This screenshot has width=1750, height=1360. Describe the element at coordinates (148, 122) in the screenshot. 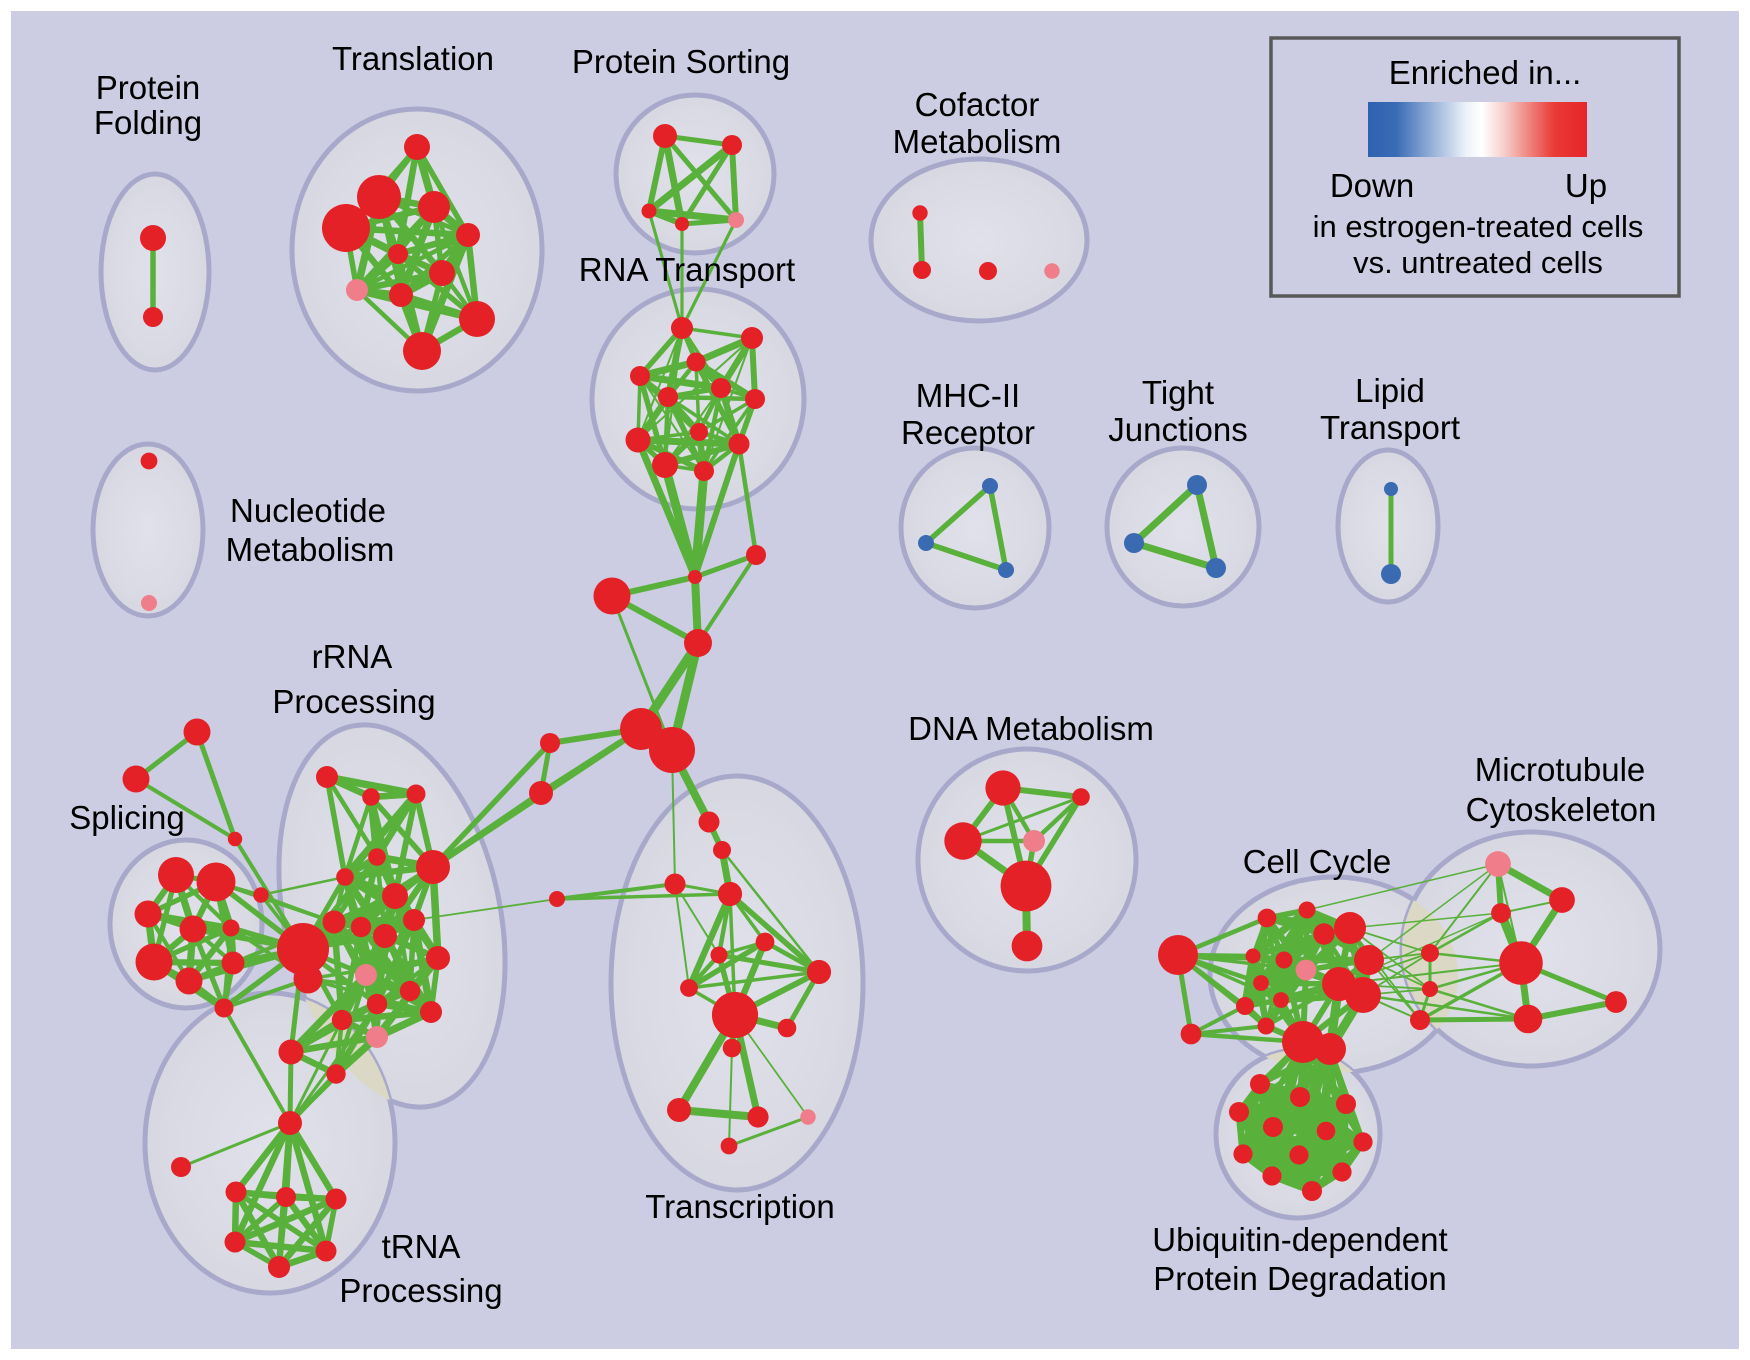

I see `svg-text: Folding` at that location.